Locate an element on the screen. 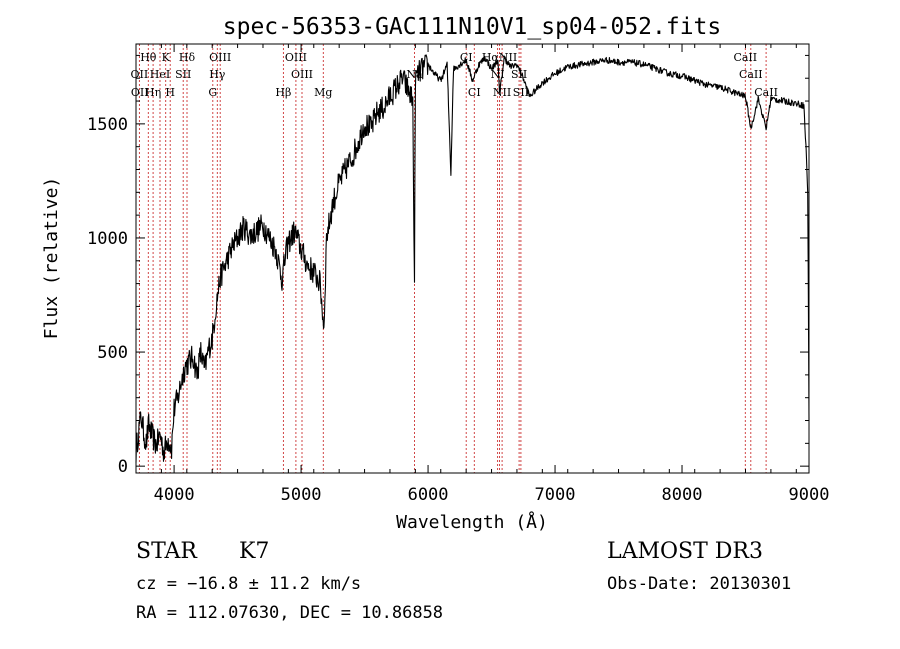 The width and height of the screenshot is (900, 649). x-axis-label: Wavelength (Å) is located at coordinates (472, 522).